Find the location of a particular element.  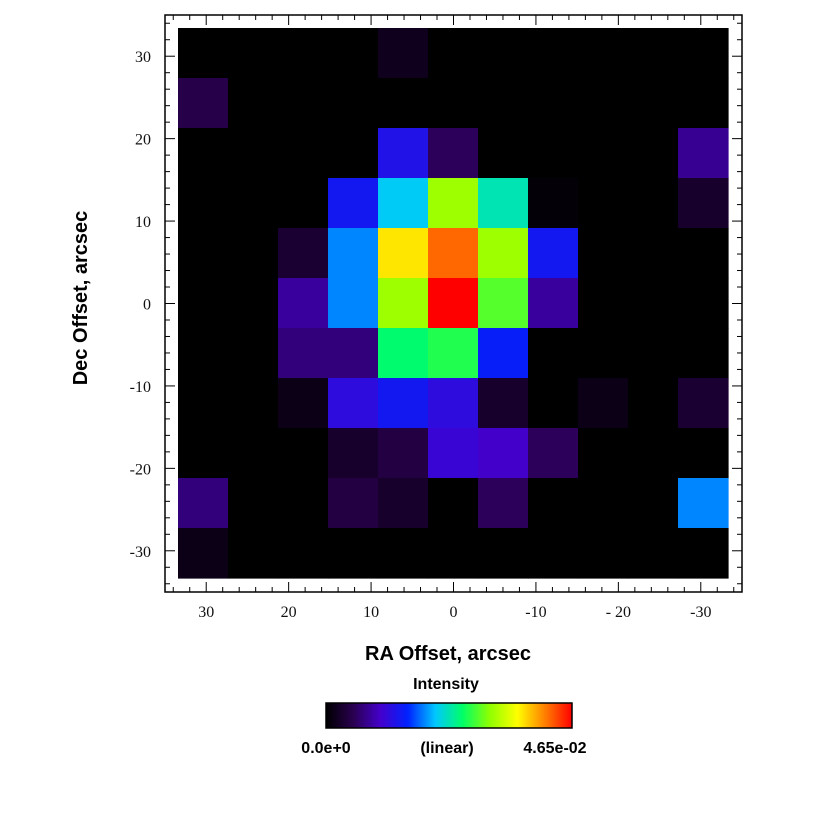

y-tick-label: 10 is located at coordinates (143, 222).